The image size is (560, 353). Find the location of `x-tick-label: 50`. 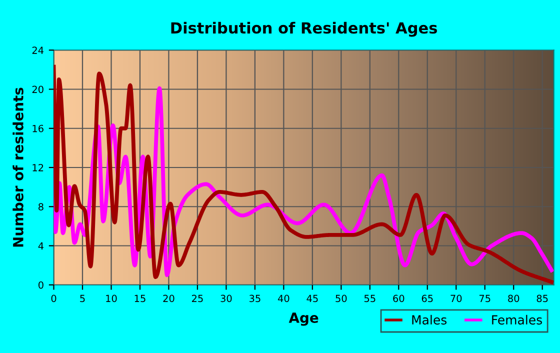

x-tick-label: 50 is located at coordinates (341, 298).